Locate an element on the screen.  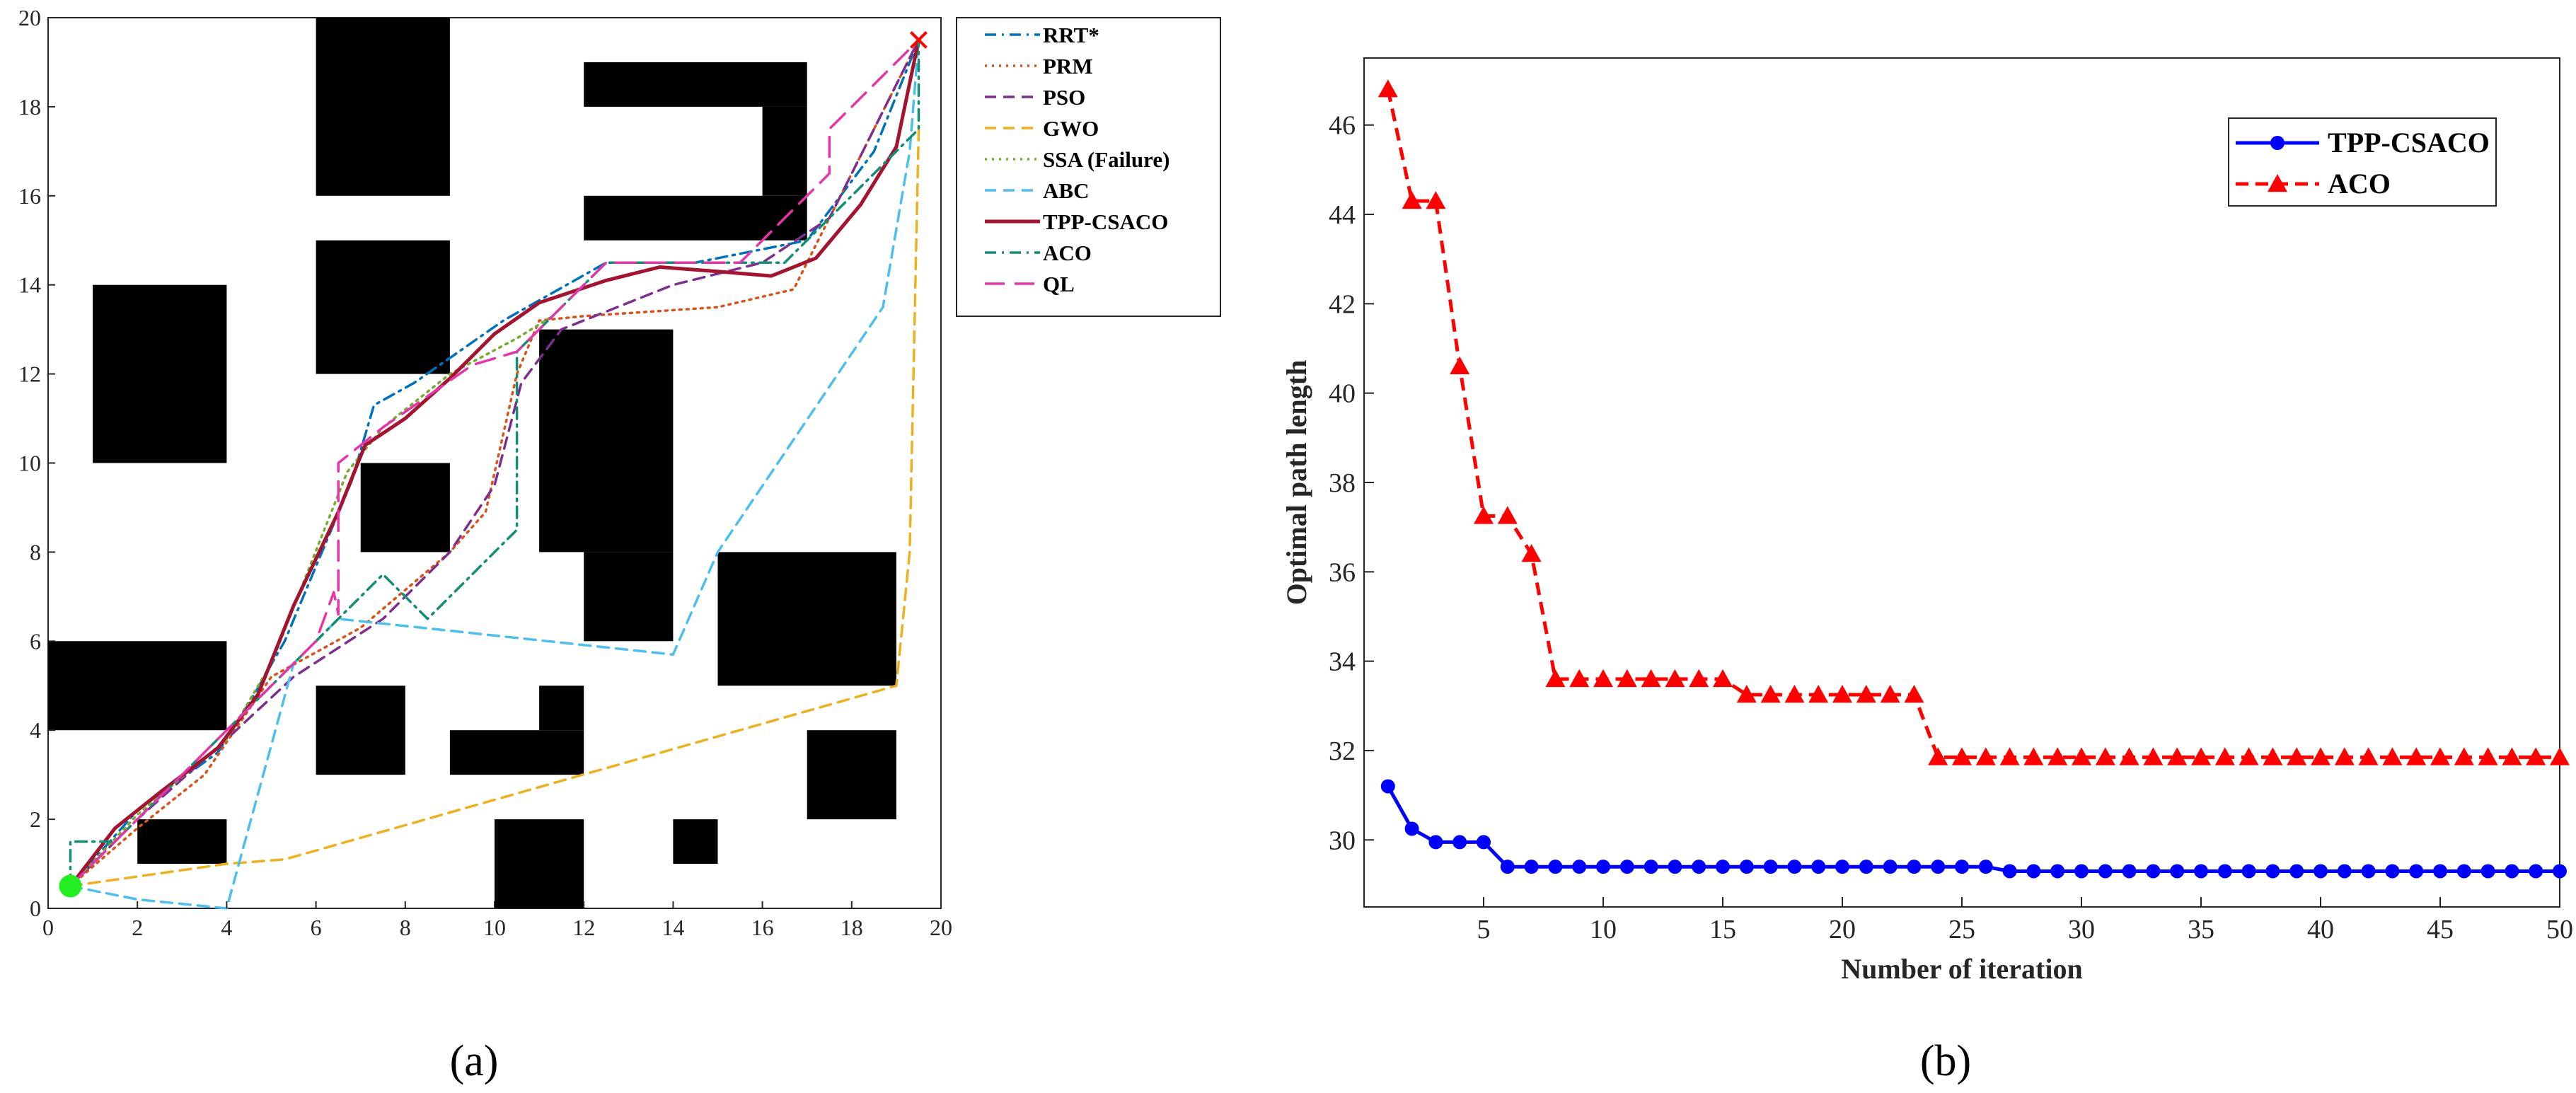
x-tick-label: 40 is located at coordinates (2320, 929).